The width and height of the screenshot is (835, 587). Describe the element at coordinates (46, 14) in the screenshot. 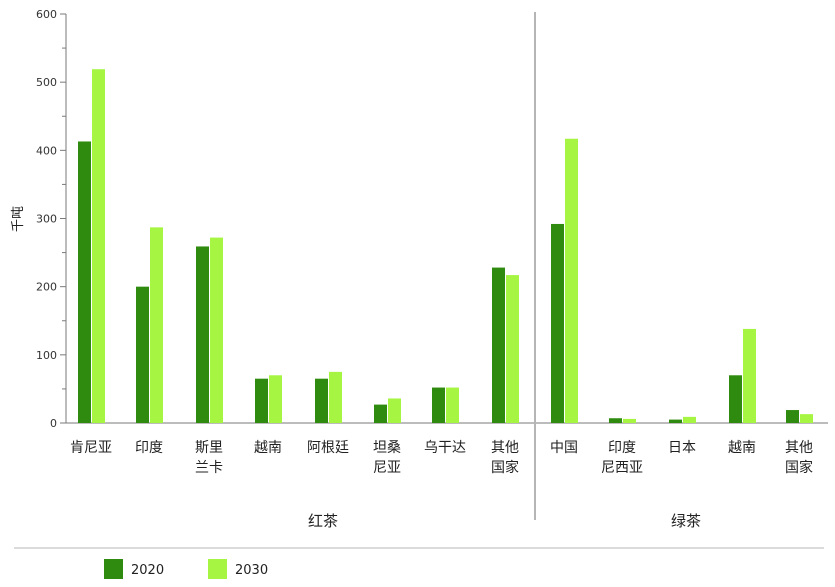

I see `y-tick-label: 600` at that location.